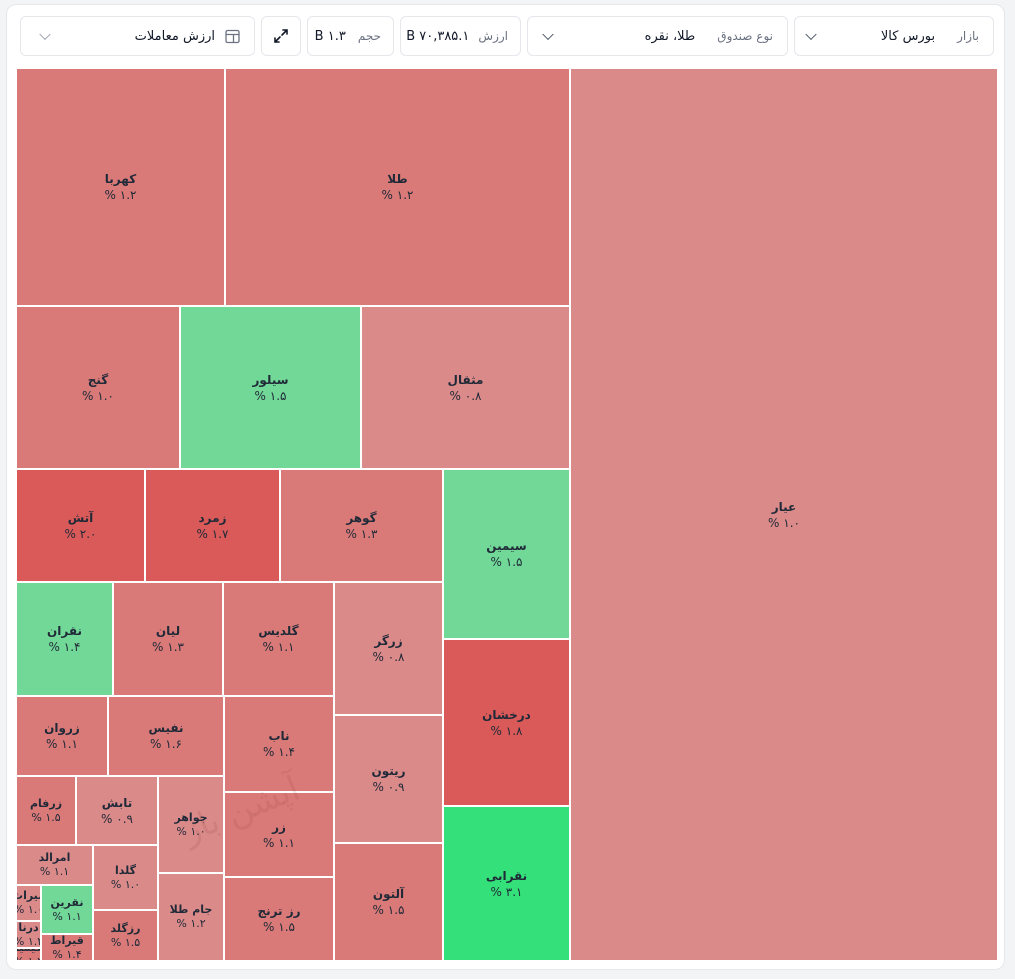 The width and height of the screenshot is (1015, 979). What do you see at coordinates (493, 36) in the screenshot?
I see `value-stat-label: ارزش` at bounding box center [493, 36].